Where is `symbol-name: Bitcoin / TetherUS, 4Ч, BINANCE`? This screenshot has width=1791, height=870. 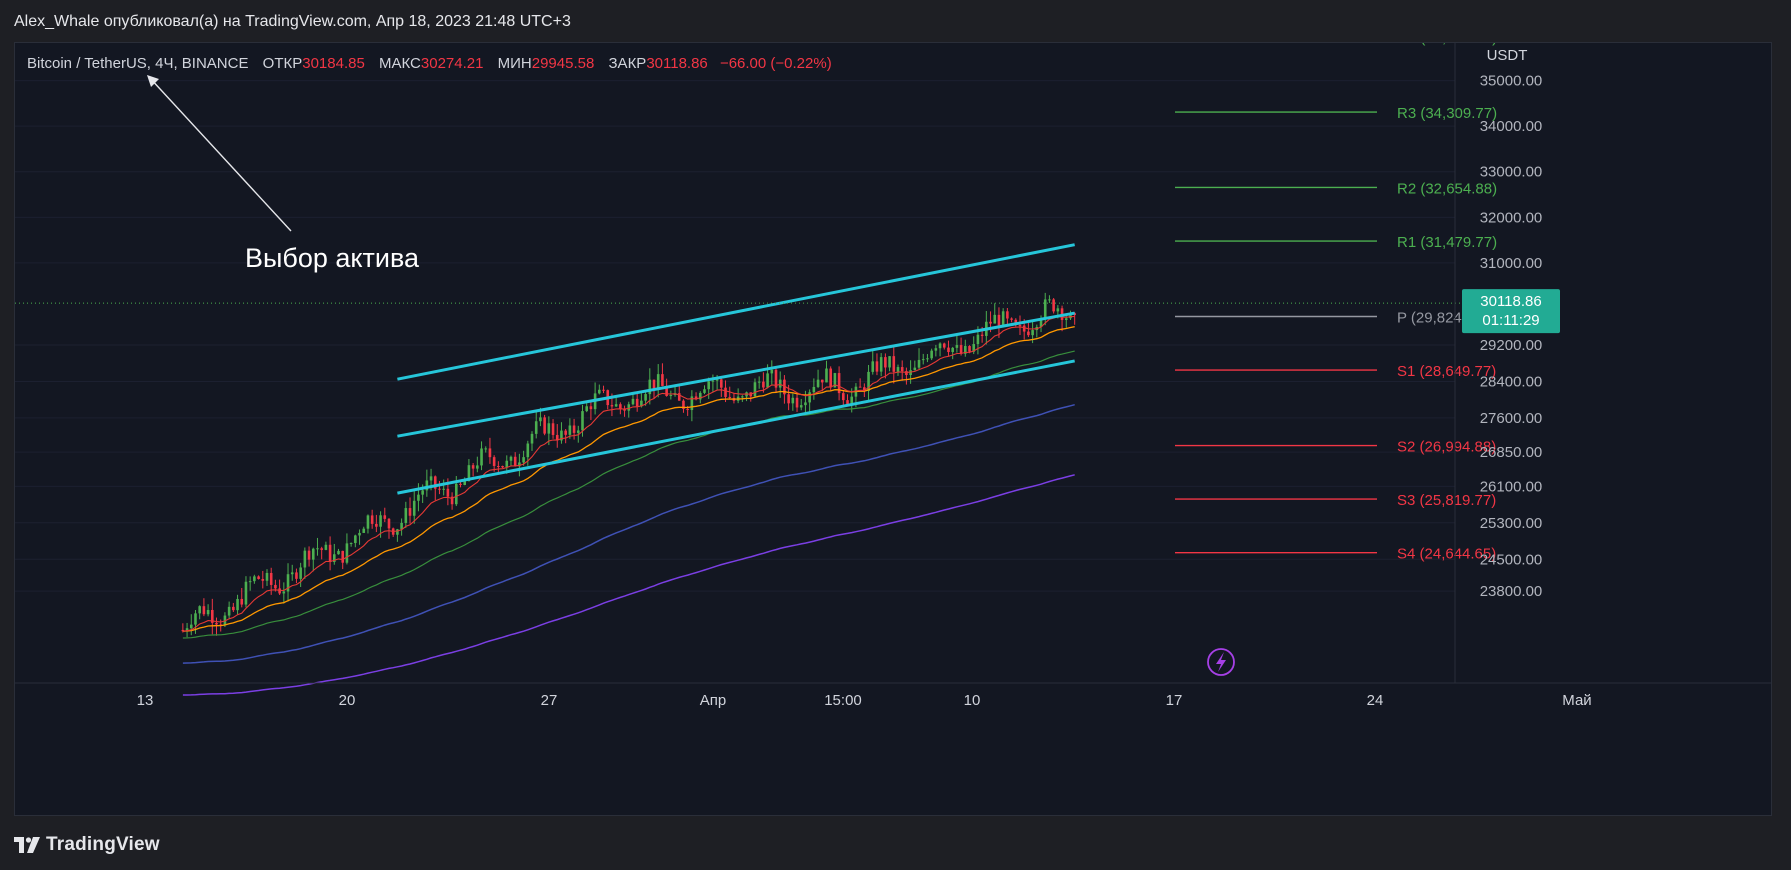
symbol-name: Bitcoin / TetherUS, 4Ч, BINANCE is located at coordinates (138, 63).